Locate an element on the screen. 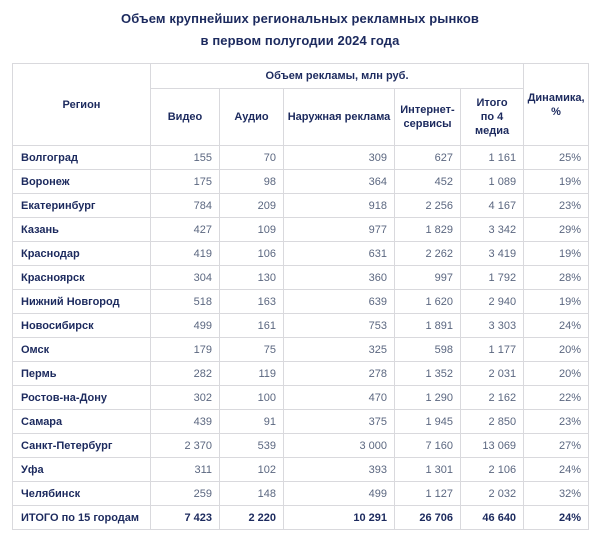 Image resolution: width=600 pixels, height=536 pixels. region-cell: Омск is located at coordinates (81, 349).